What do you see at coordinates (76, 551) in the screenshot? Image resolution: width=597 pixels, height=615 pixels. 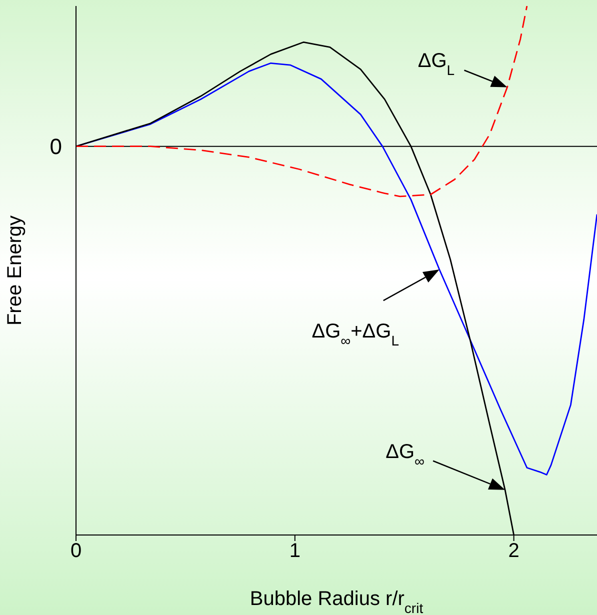 I see `x-tick-label: 0` at bounding box center [76, 551].